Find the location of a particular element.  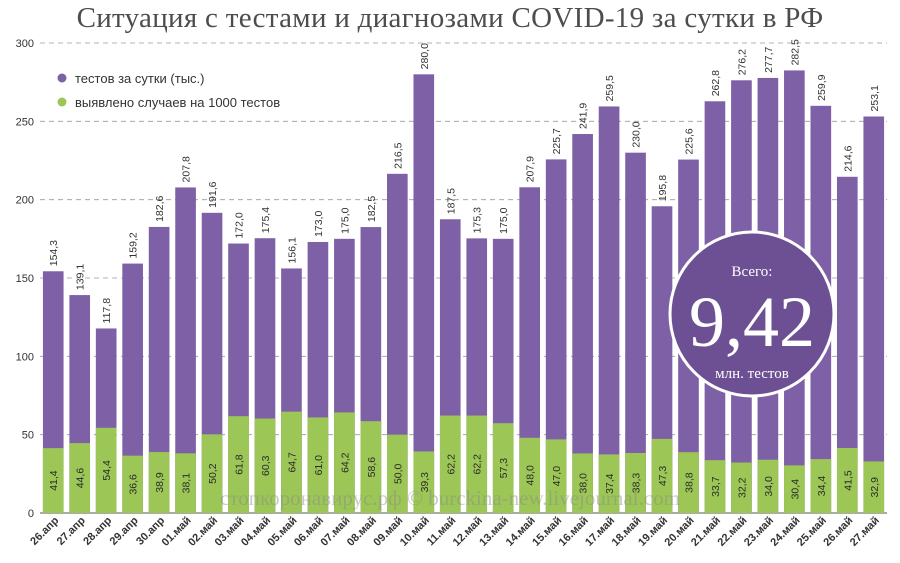

data-label-tests: 214,6 is located at coordinates (848, 158).